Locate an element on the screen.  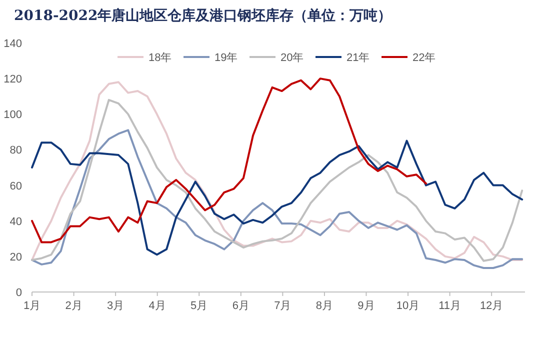
y-tick-label: 80 is located at coordinates (16, 150).